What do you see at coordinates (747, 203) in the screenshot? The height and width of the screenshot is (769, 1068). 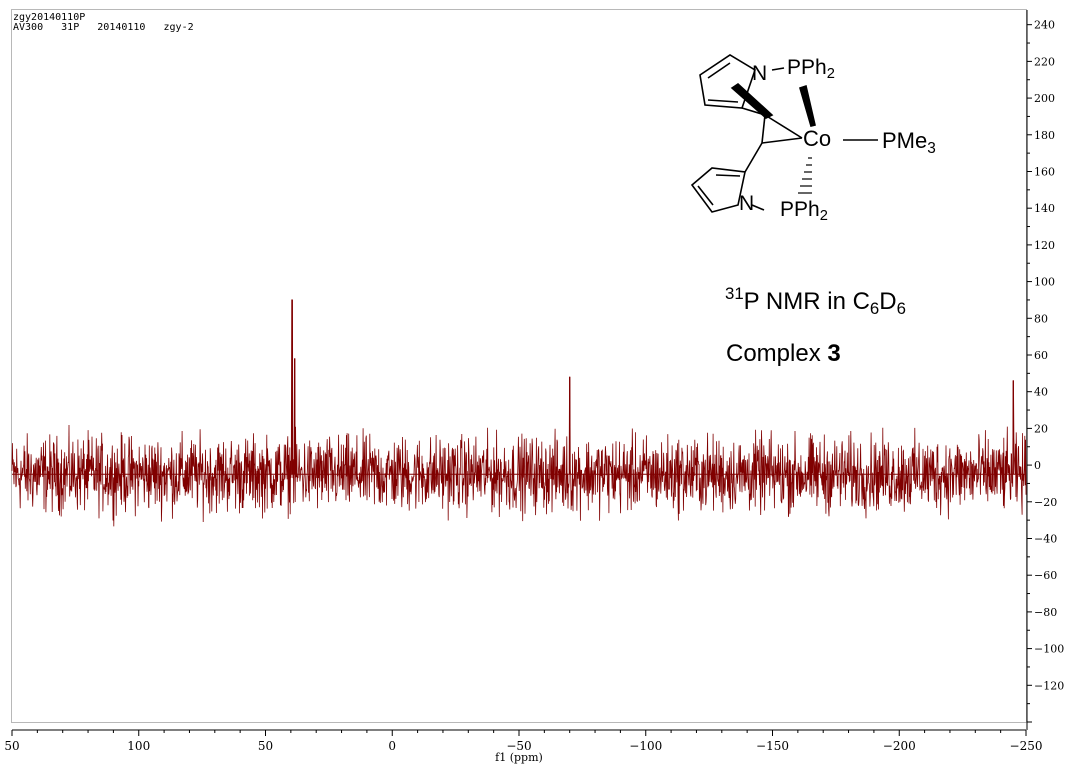 I see `atom-n-bottom: N` at bounding box center [747, 203].